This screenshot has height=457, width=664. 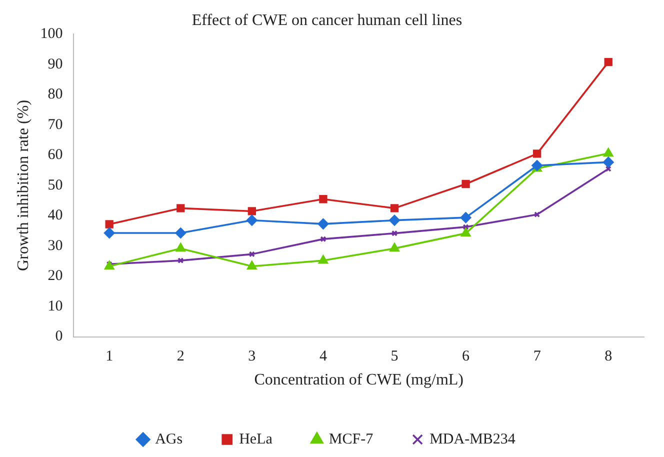 I want to click on y-tick-label: 10, so click(x=55, y=306).